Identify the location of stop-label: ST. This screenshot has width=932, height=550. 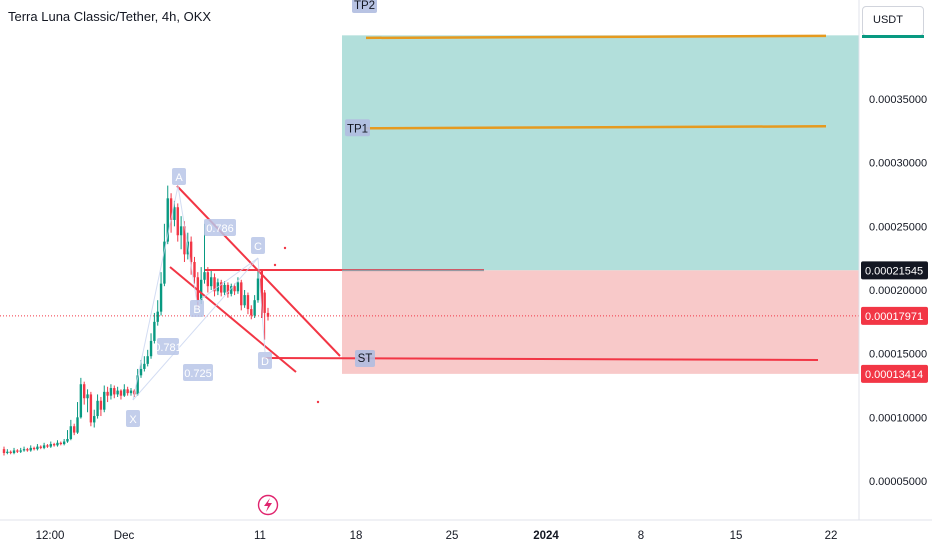
(365, 358).